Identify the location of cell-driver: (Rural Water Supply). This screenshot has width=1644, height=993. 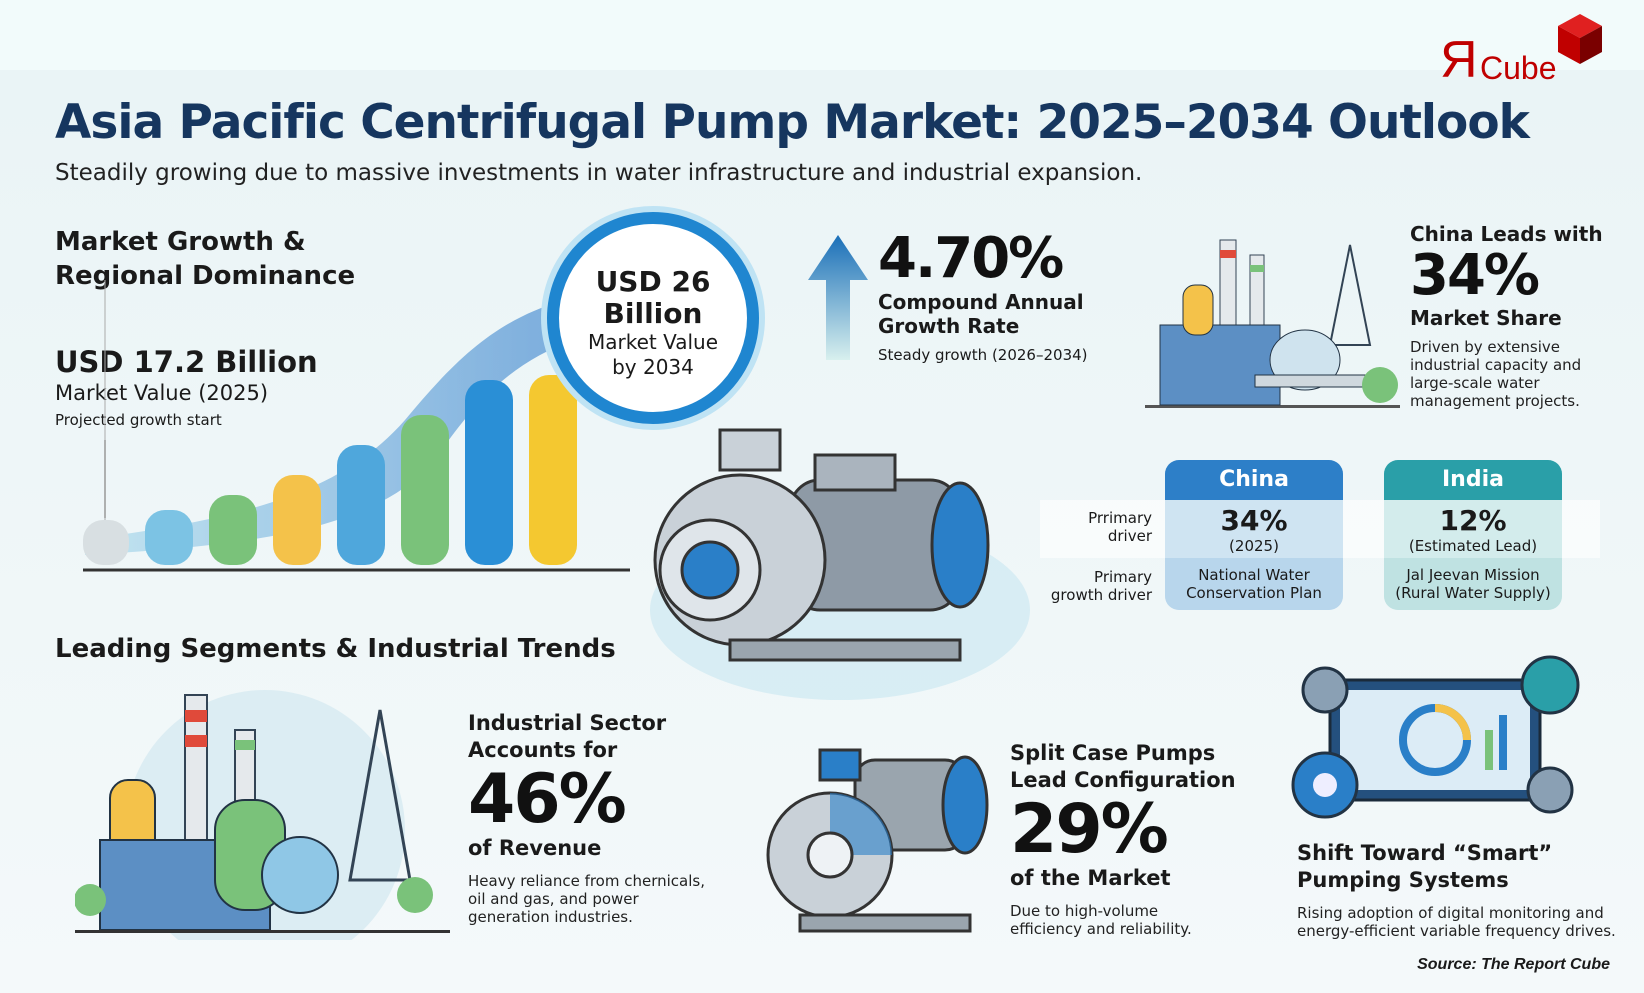
(1473, 593).